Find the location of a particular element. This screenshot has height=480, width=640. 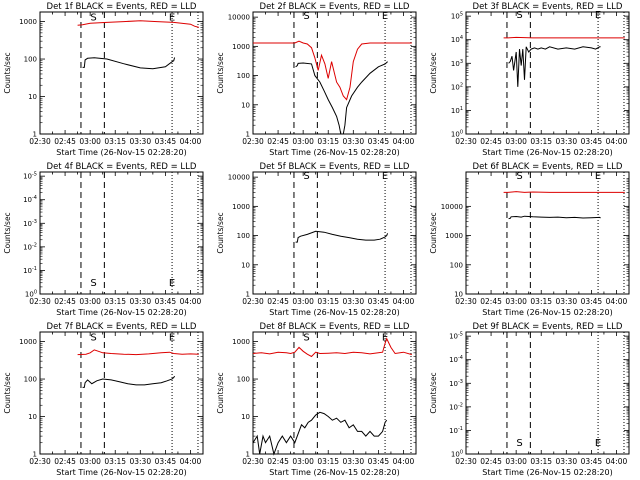

chart-title: Det 7f BLACK = Events, RED = LLD is located at coordinates (122, 327).